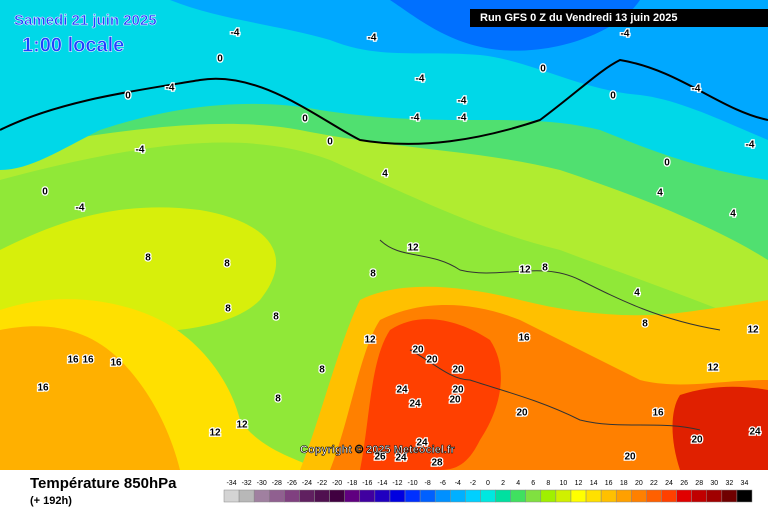 Image resolution: width=768 pixels, height=512 pixels. What do you see at coordinates (619, 18) in the screenshot?
I see `run-box` at bounding box center [619, 18].